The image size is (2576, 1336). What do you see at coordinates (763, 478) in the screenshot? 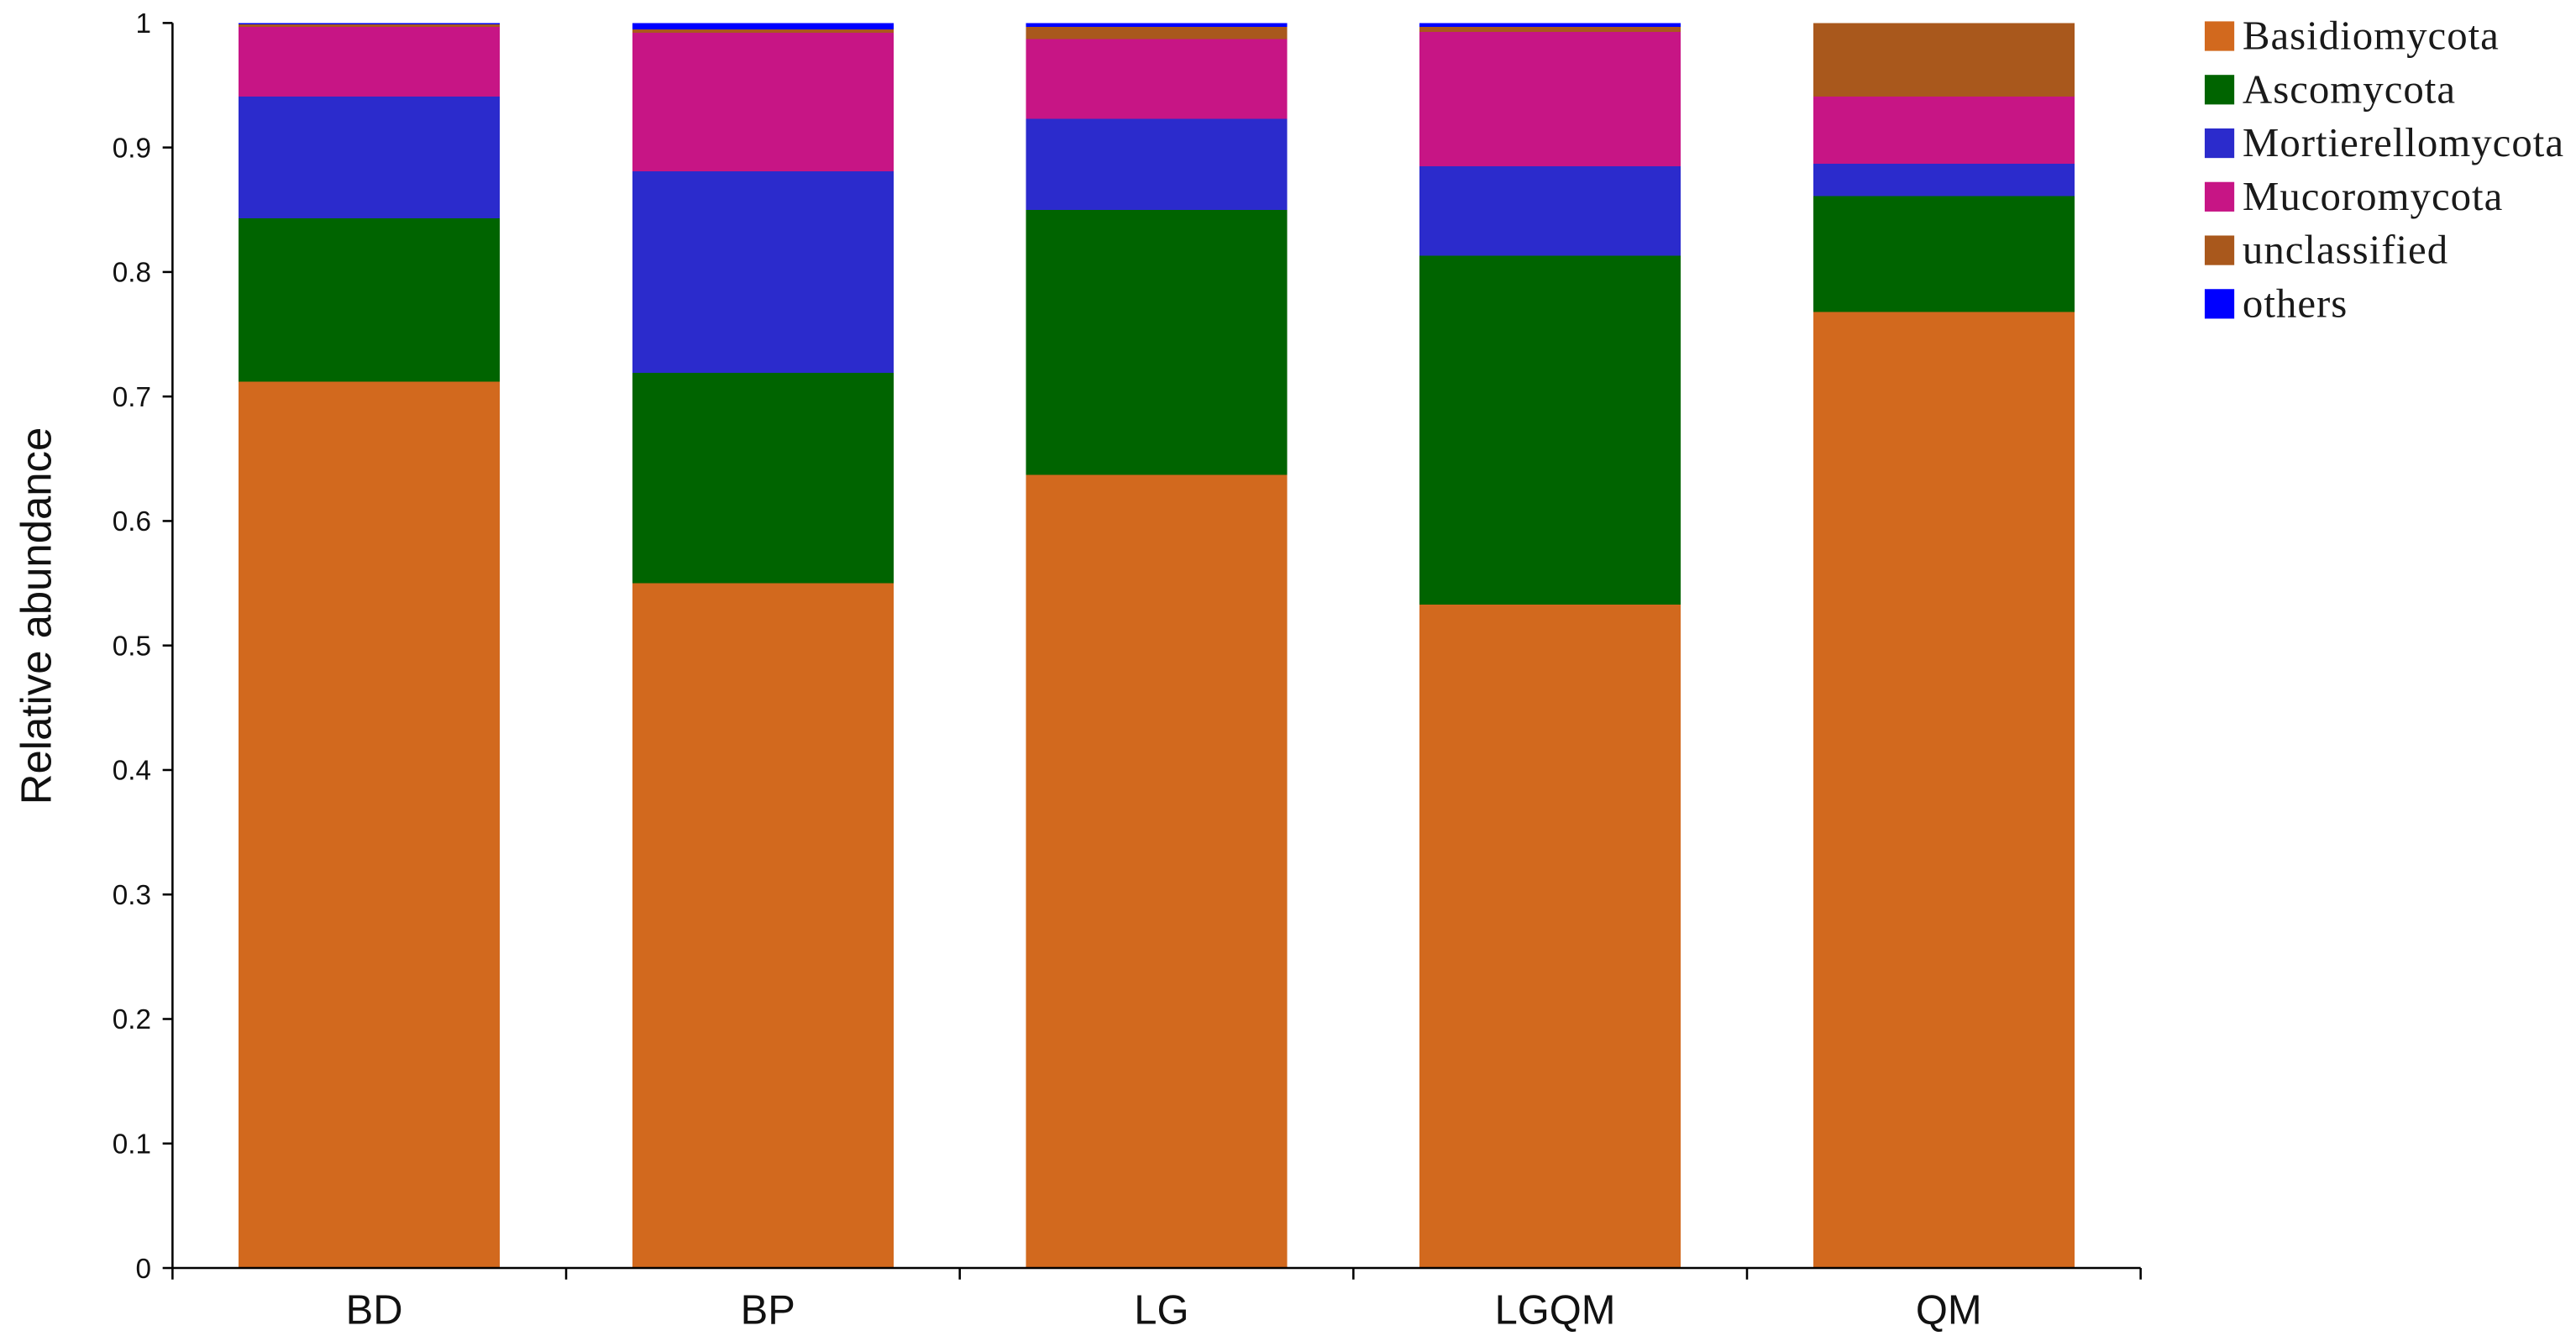
I see `bar-segment-bp-ascomycota` at bounding box center [763, 478].